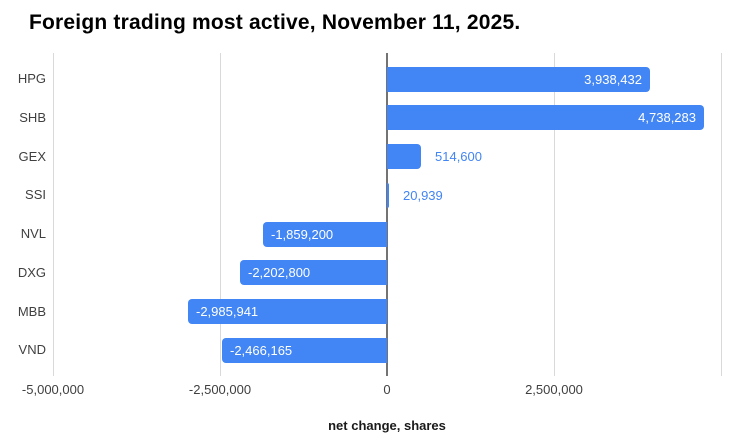  I want to click on category-label-ssi: SSI, so click(35, 194).